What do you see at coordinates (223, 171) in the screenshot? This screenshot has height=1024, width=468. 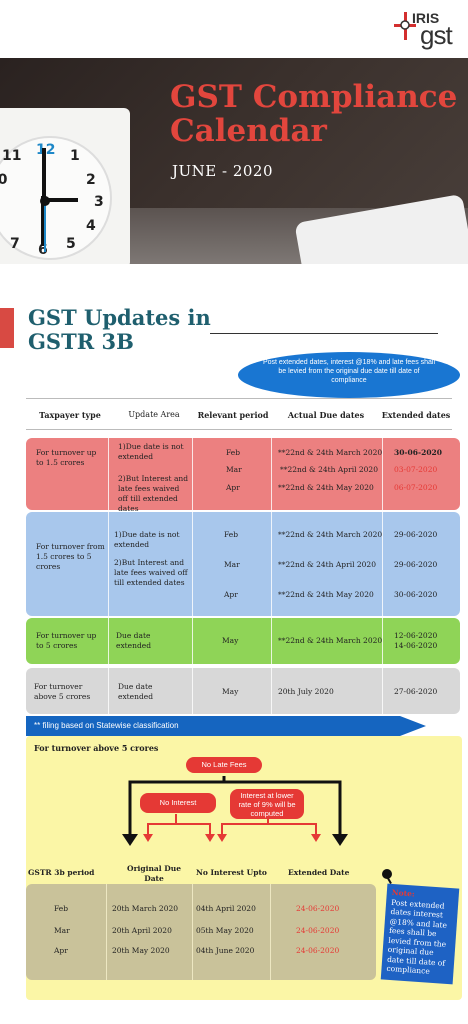 I see `hero-subtitle: JUNE - 2020` at bounding box center [223, 171].